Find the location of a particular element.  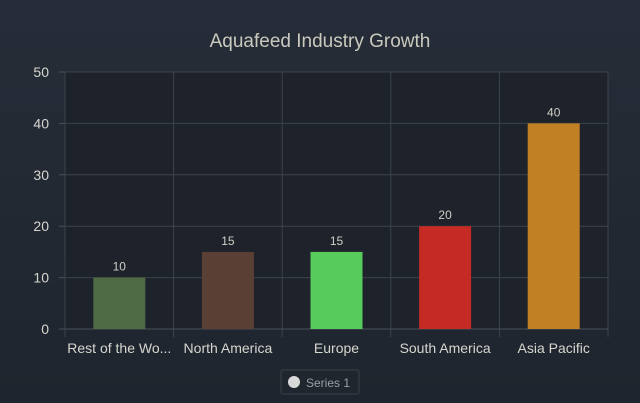

y-tick-label: 40 is located at coordinates (41, 123).